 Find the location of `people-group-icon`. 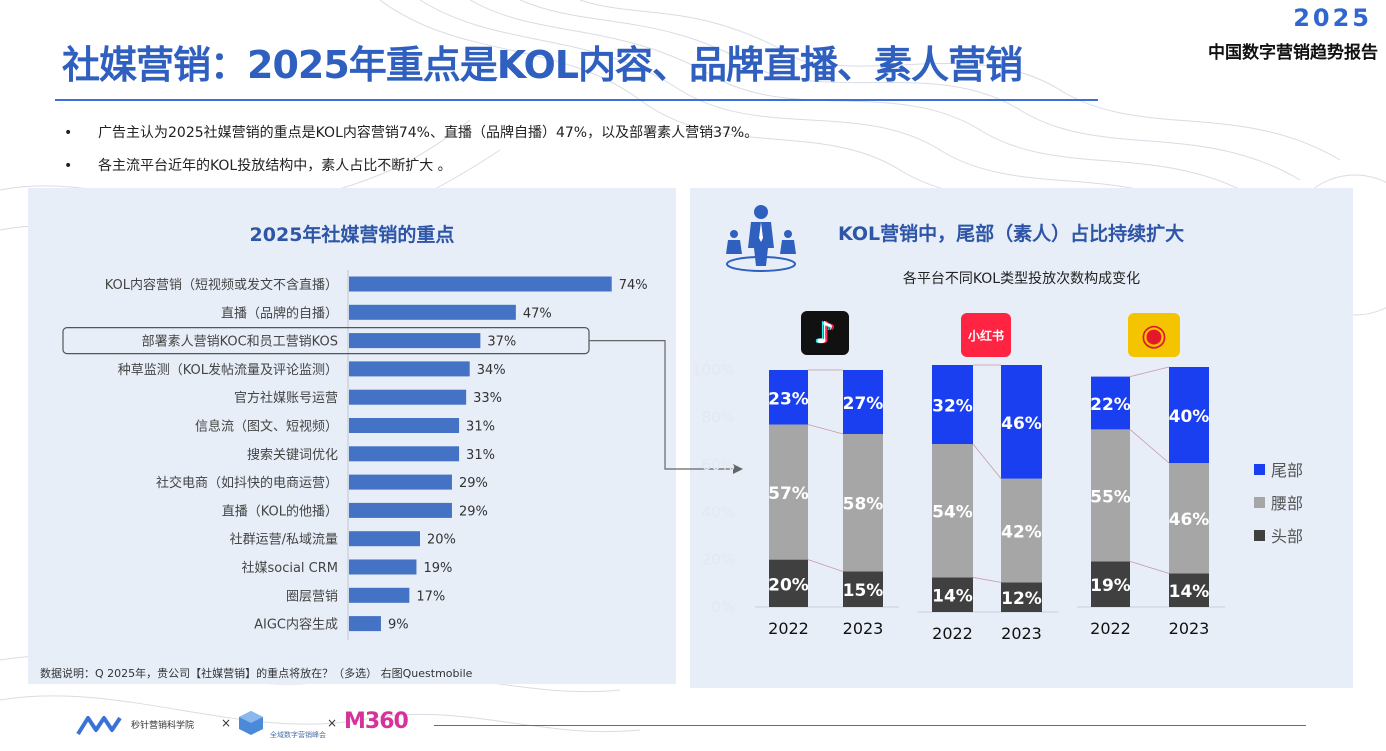

people-group-icon is located at coordinates (761, 238).